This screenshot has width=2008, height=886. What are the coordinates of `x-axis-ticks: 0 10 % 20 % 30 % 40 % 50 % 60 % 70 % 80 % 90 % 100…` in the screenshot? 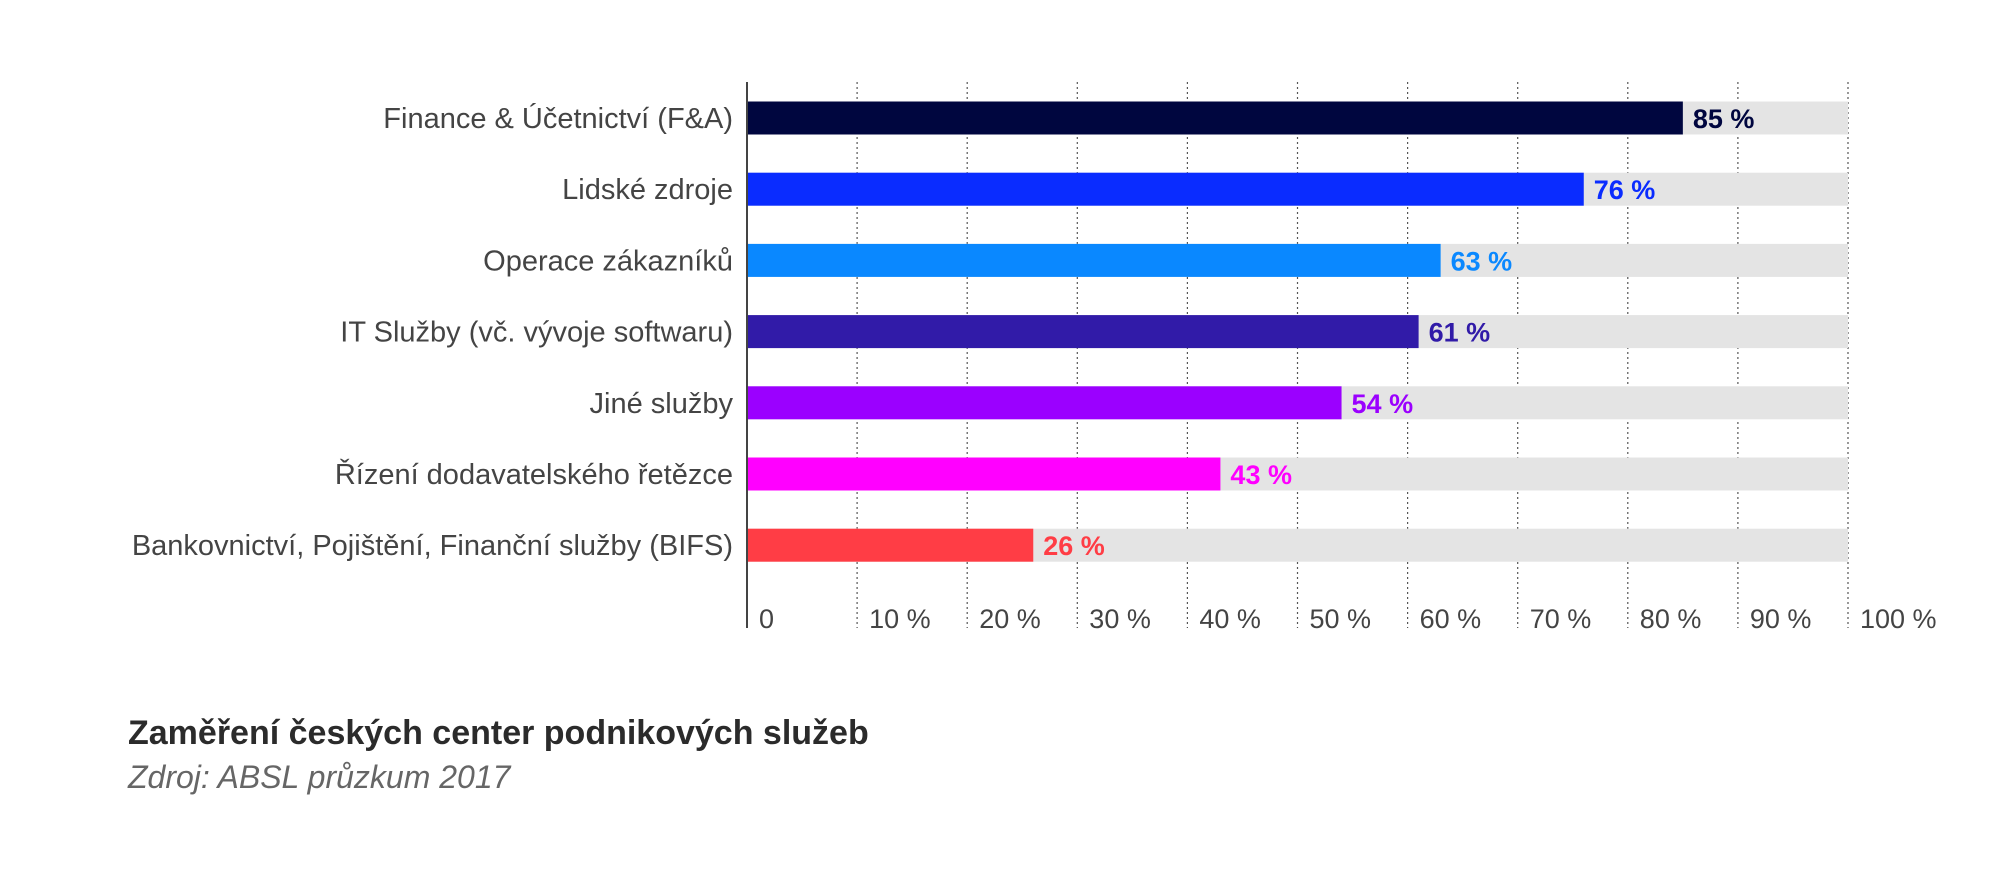 It's located at (1348, 619).